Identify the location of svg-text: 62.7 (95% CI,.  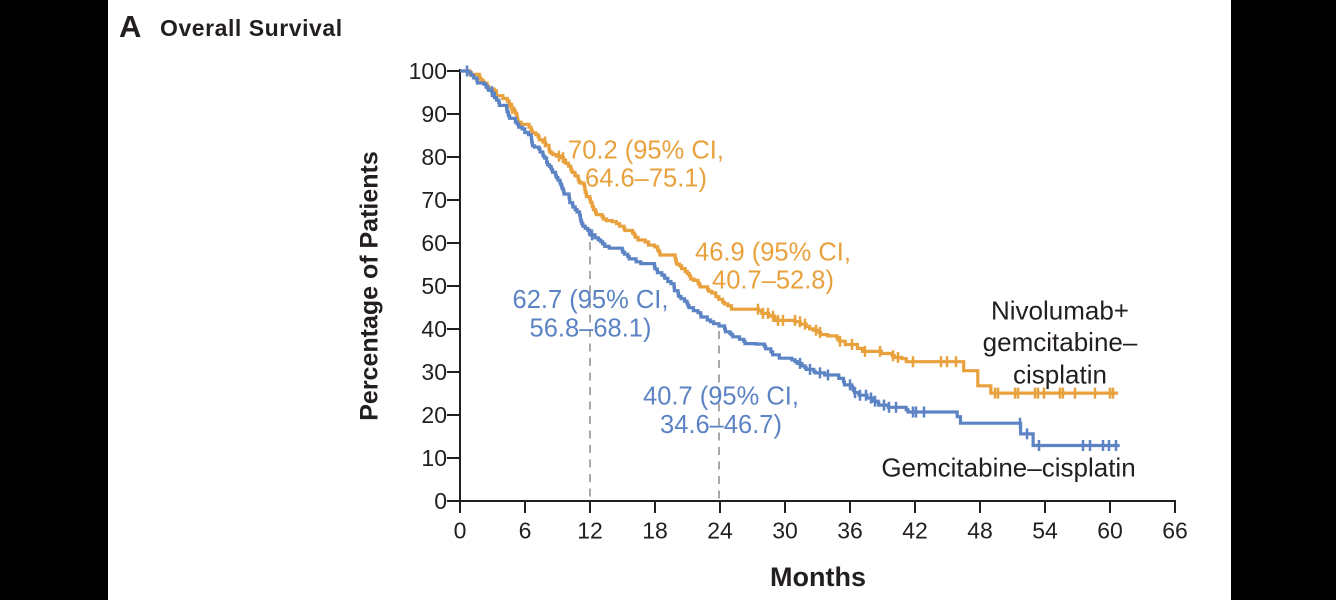
(591, 300).